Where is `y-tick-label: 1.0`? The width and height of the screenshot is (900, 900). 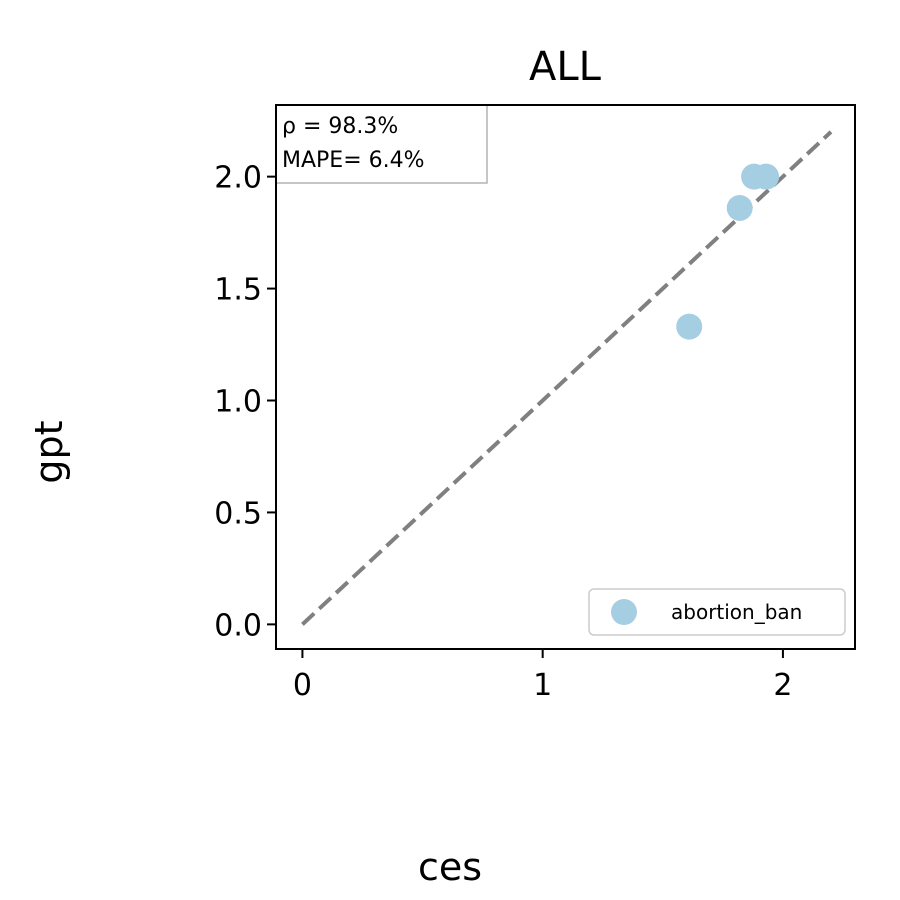 y-tick-label: 1.0 is located at coordinates (238, 402).